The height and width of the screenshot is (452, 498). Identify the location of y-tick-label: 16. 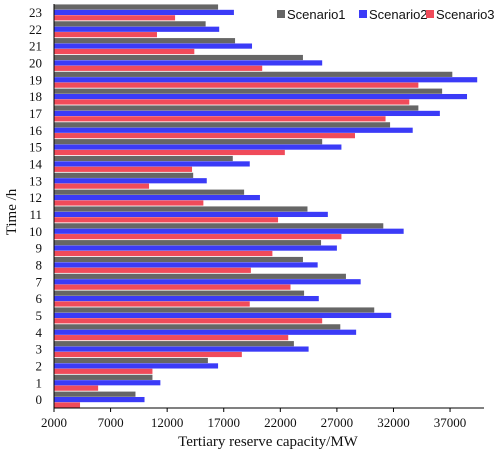
(36, 130).